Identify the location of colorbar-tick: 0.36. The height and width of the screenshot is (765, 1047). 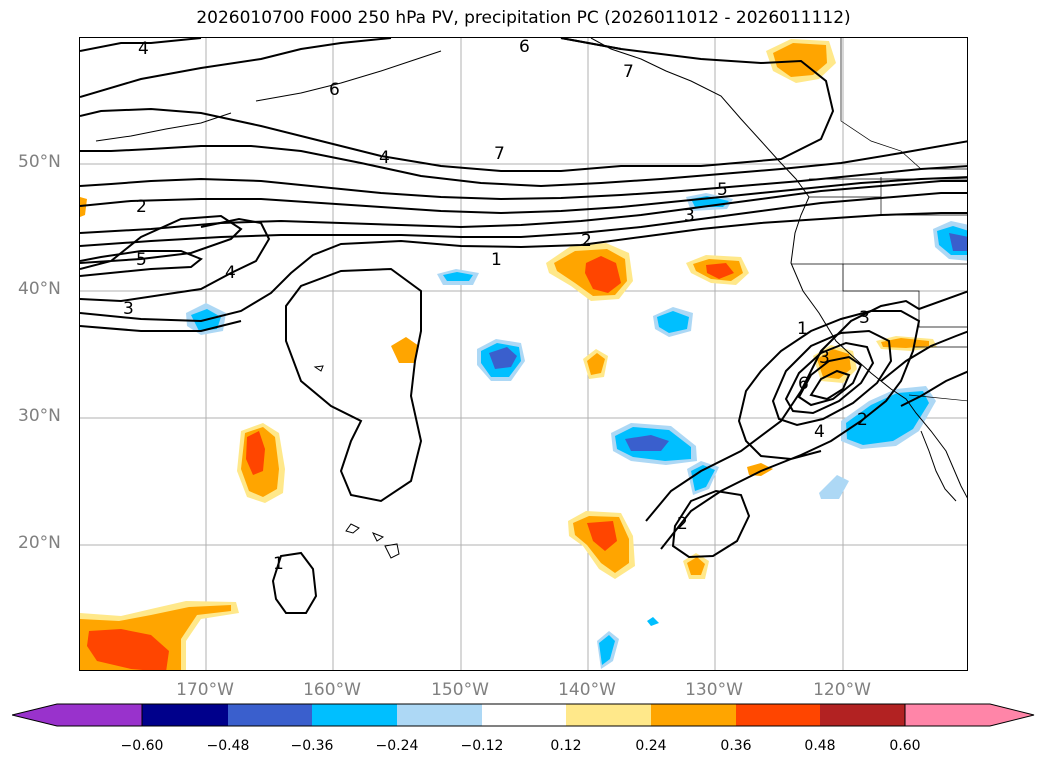
(736, 746).